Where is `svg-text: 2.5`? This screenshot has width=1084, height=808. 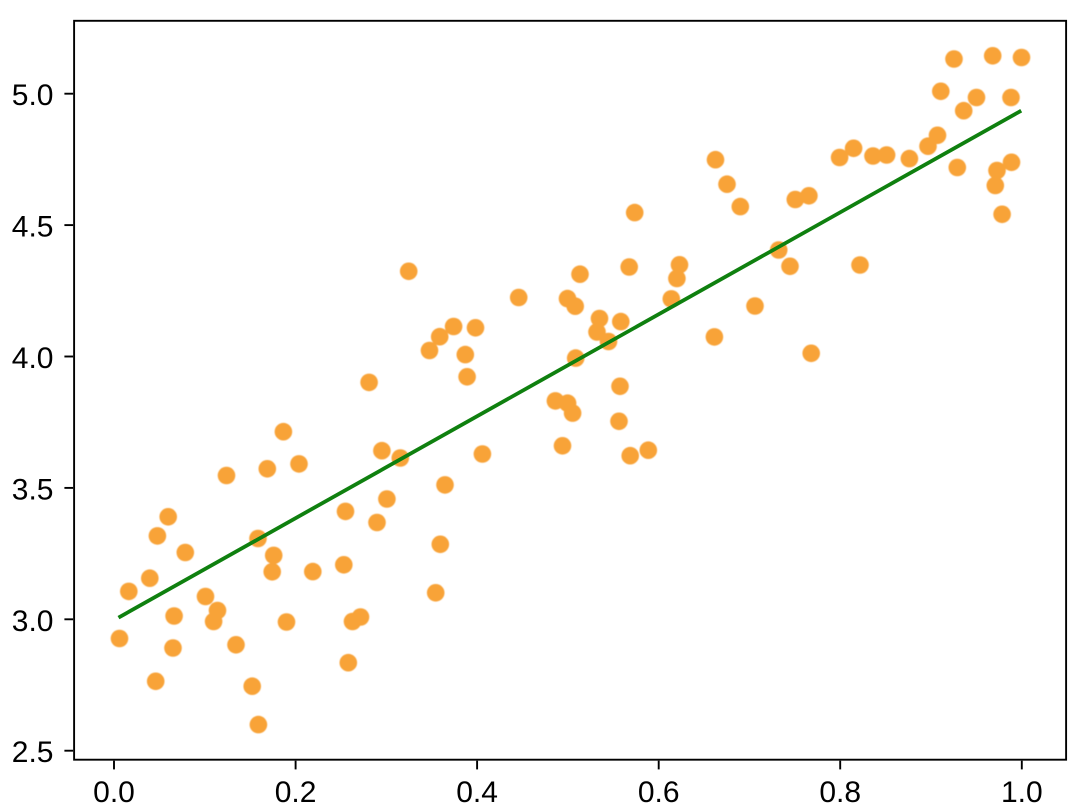 svg-text: 2.5 is located at coordinates (33, 752).